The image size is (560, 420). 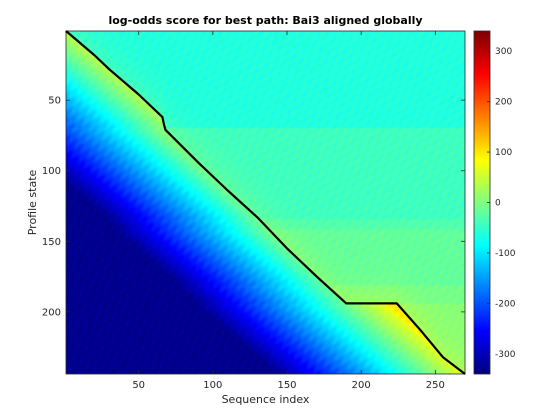 What do you see at coordinates (361, 385) in the screenshot?
I see `x-tick-label: 200` at bounding box center [361, 385].